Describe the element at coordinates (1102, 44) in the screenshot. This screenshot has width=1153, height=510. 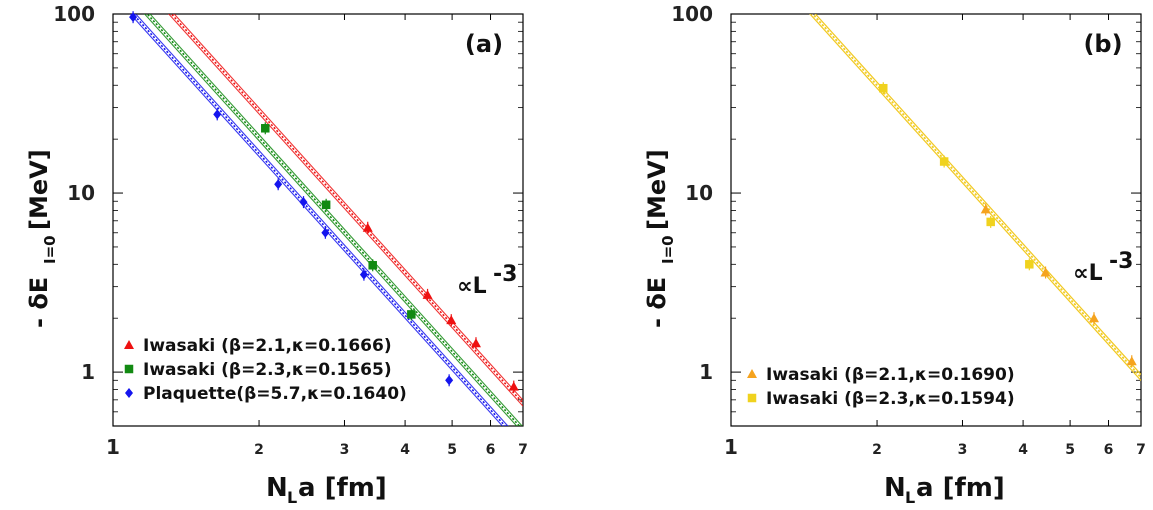
I see `panel-label: (b)` at that location.